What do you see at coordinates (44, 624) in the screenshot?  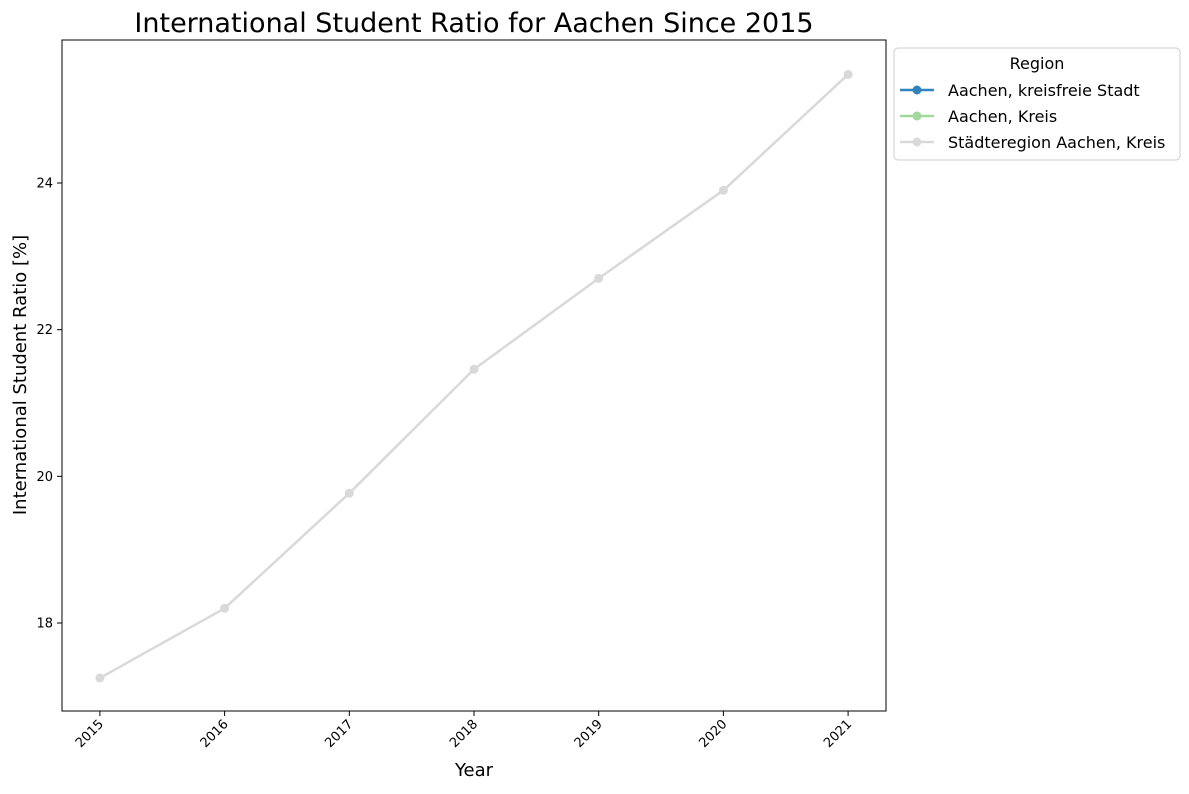 I see `y-tick-label: 18` at bounding box center [44, 624].